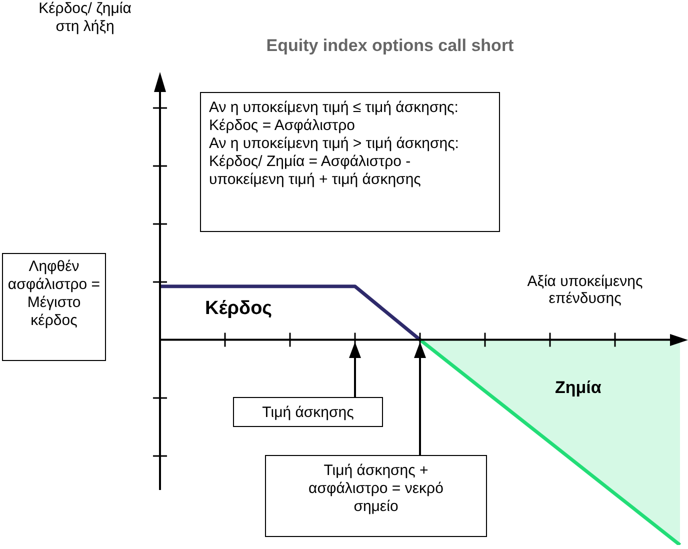 This screenshot has width=688, height=549. What do you see at coordinates (390, 46) in the screenshot?
I see `chart-title: Equity index options call short` at bounding box center [390, 46].